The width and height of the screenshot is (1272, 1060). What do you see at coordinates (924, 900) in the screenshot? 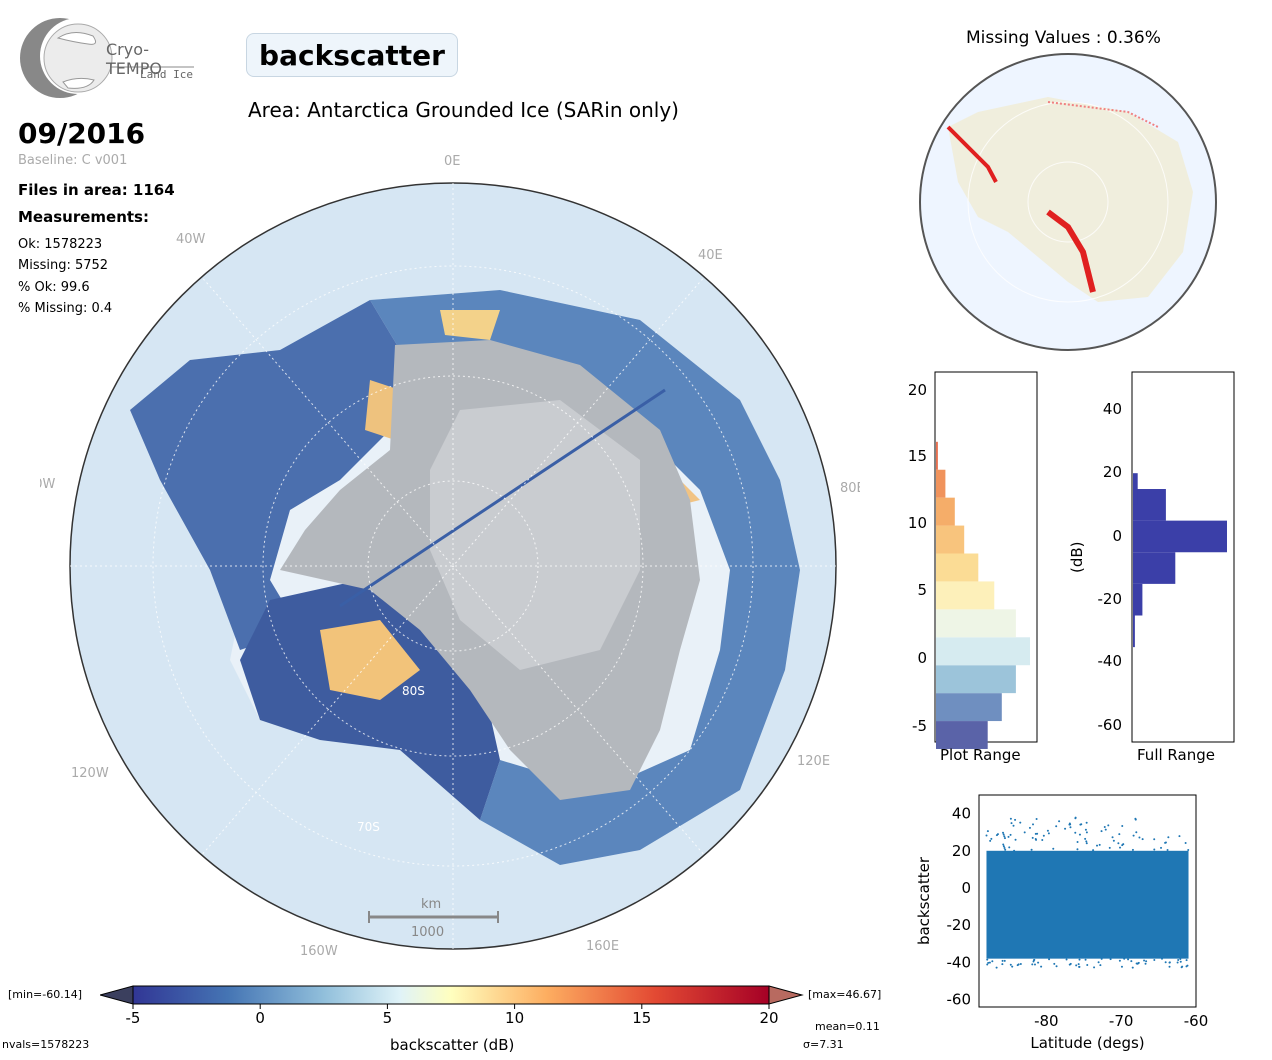
I see `scatter-ylabel: backscatter` at bounding box center [924, 900].